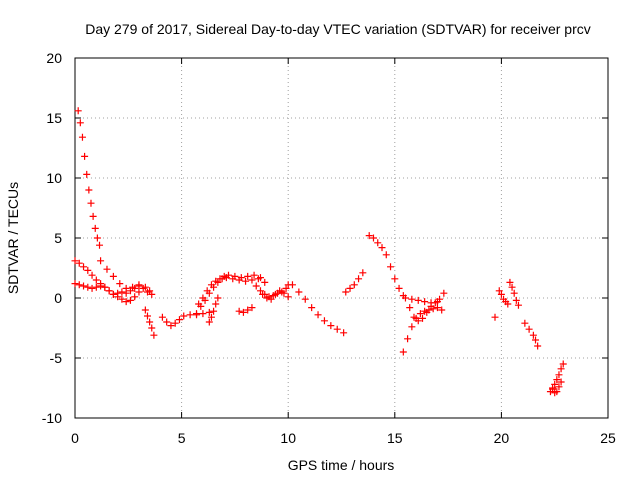 This screenshot has width=640, height=480. What do you see at coordinates (424, 301) in the screenshot?
I see `series-arc18` at bounding box center [424, 301].